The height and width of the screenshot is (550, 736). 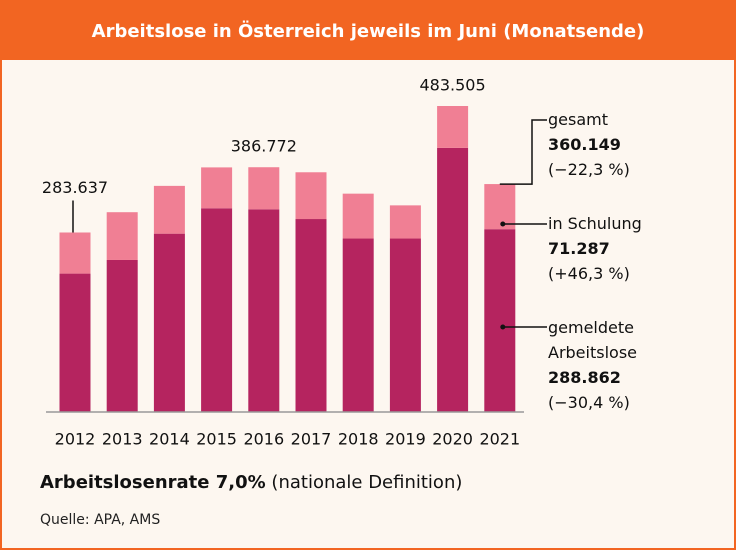 What do you see at coordinates (169, 439) in the screenshot?
I see `x-tick-label: 2014` at bounding box center [169, 439].